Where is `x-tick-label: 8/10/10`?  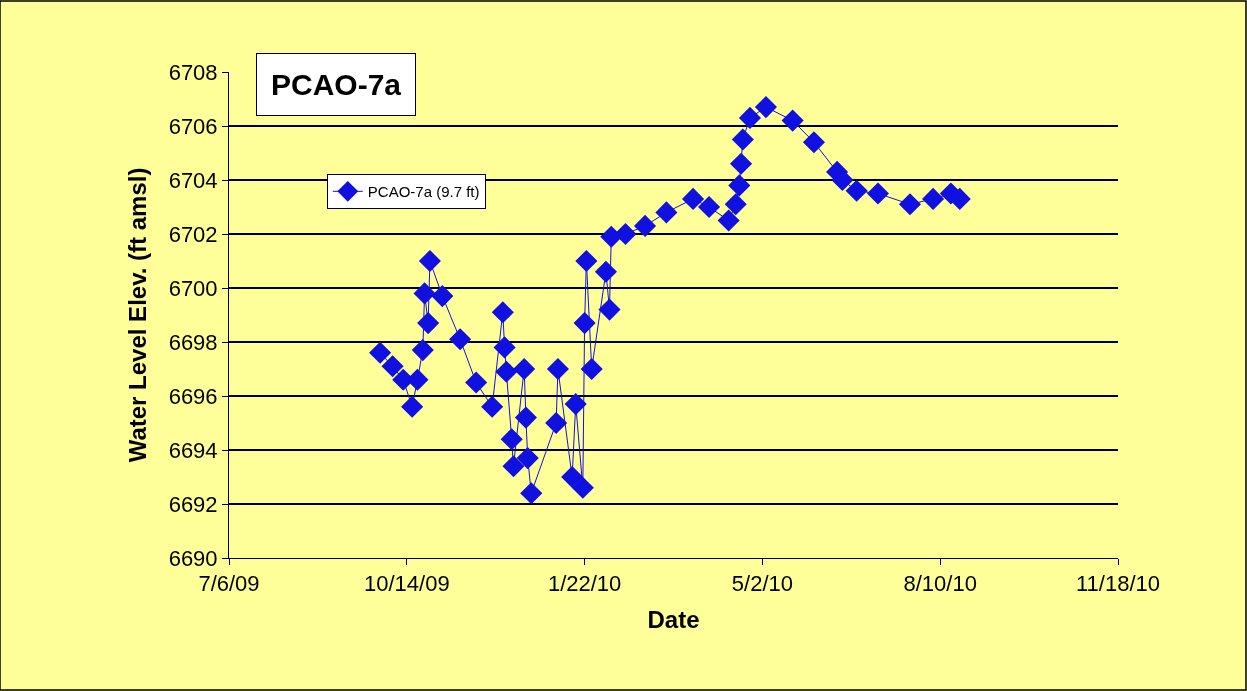 x-tick-label: 8/10/10 is located at coordinates (940, 584).